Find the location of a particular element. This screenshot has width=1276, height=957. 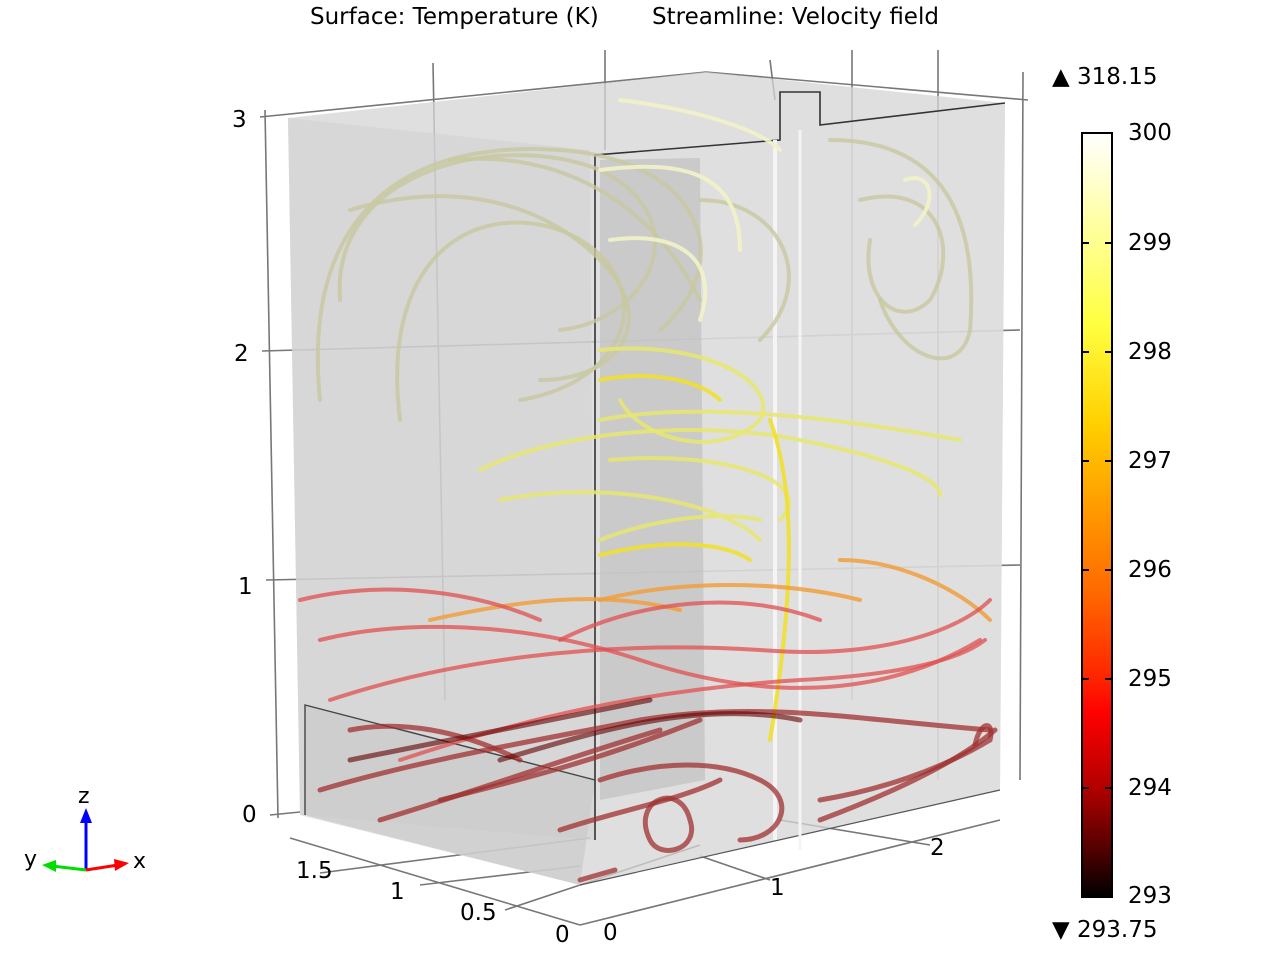

colorbar-tick: 298 is located at coordinates (1150, 352).